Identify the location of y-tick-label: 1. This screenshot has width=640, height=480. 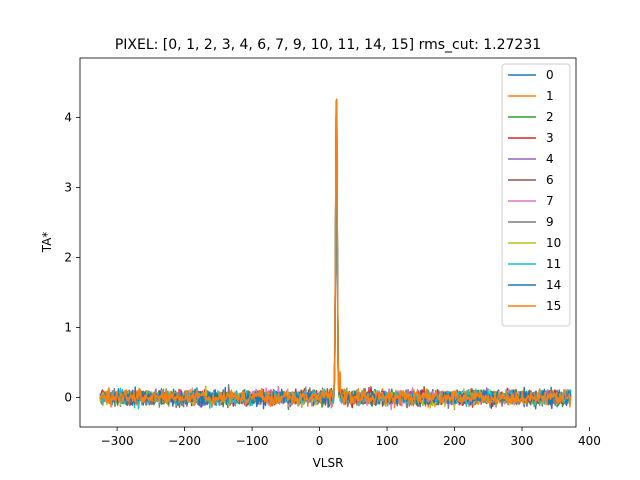
(68, 328).